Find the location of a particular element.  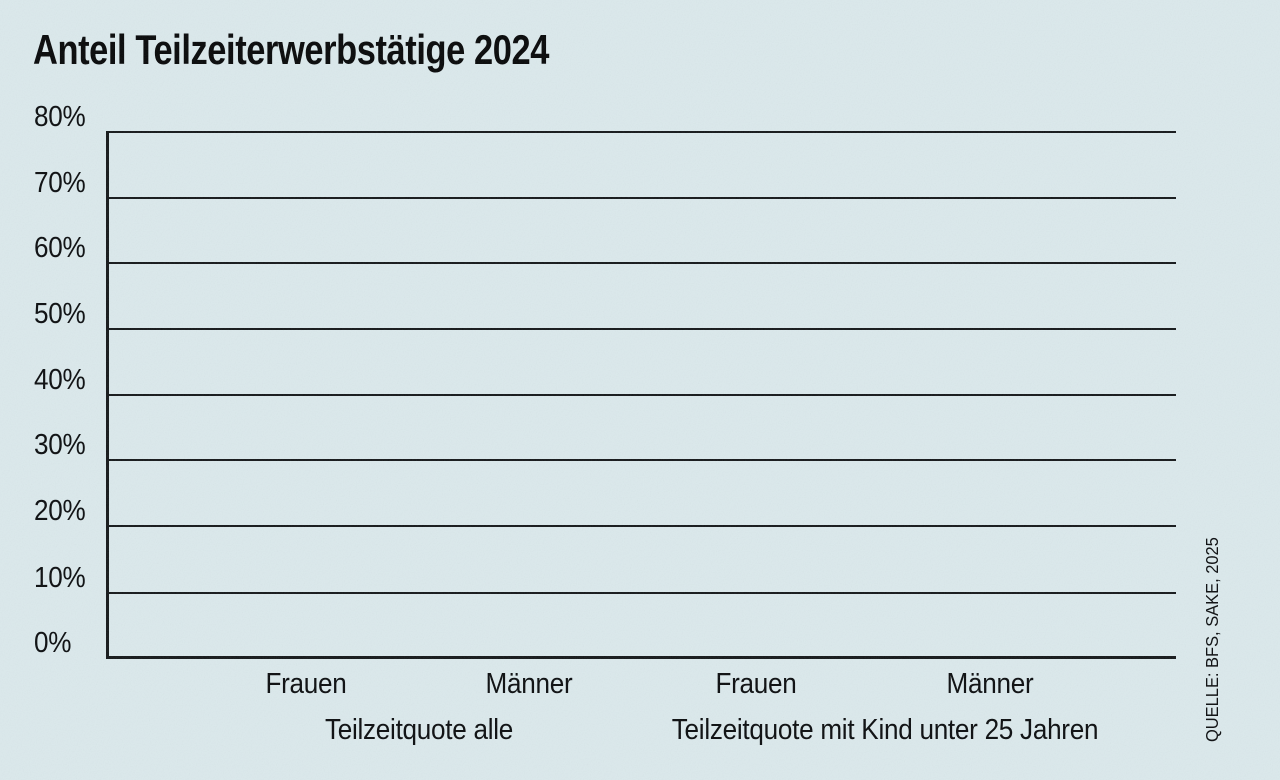

y-tick-label: 50% is located at coordinates (60, 314).